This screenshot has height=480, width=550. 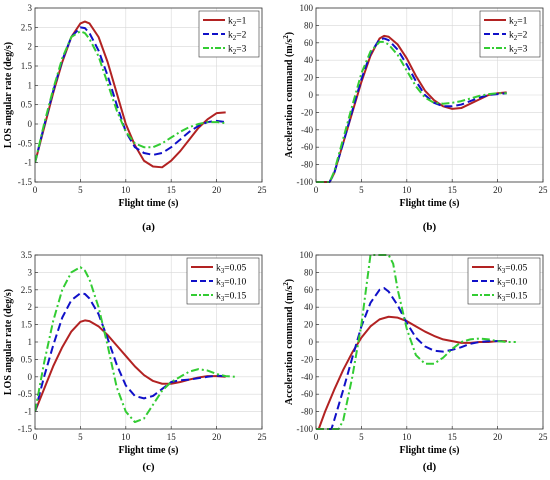 I want to click on y-tick-label: 3.5, so click(x=27, y=255).